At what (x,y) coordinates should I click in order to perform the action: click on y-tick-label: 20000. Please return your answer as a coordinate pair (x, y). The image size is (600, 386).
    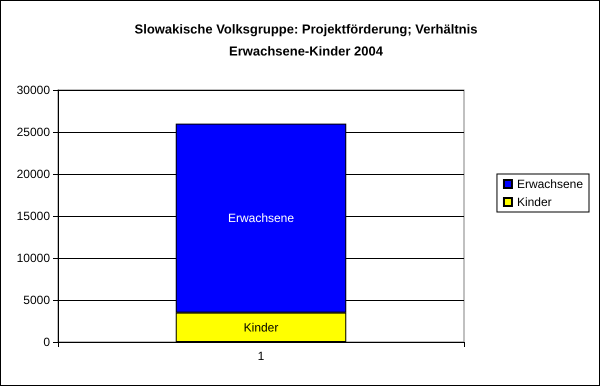
    Looking at the image, I should click on (33, 174).